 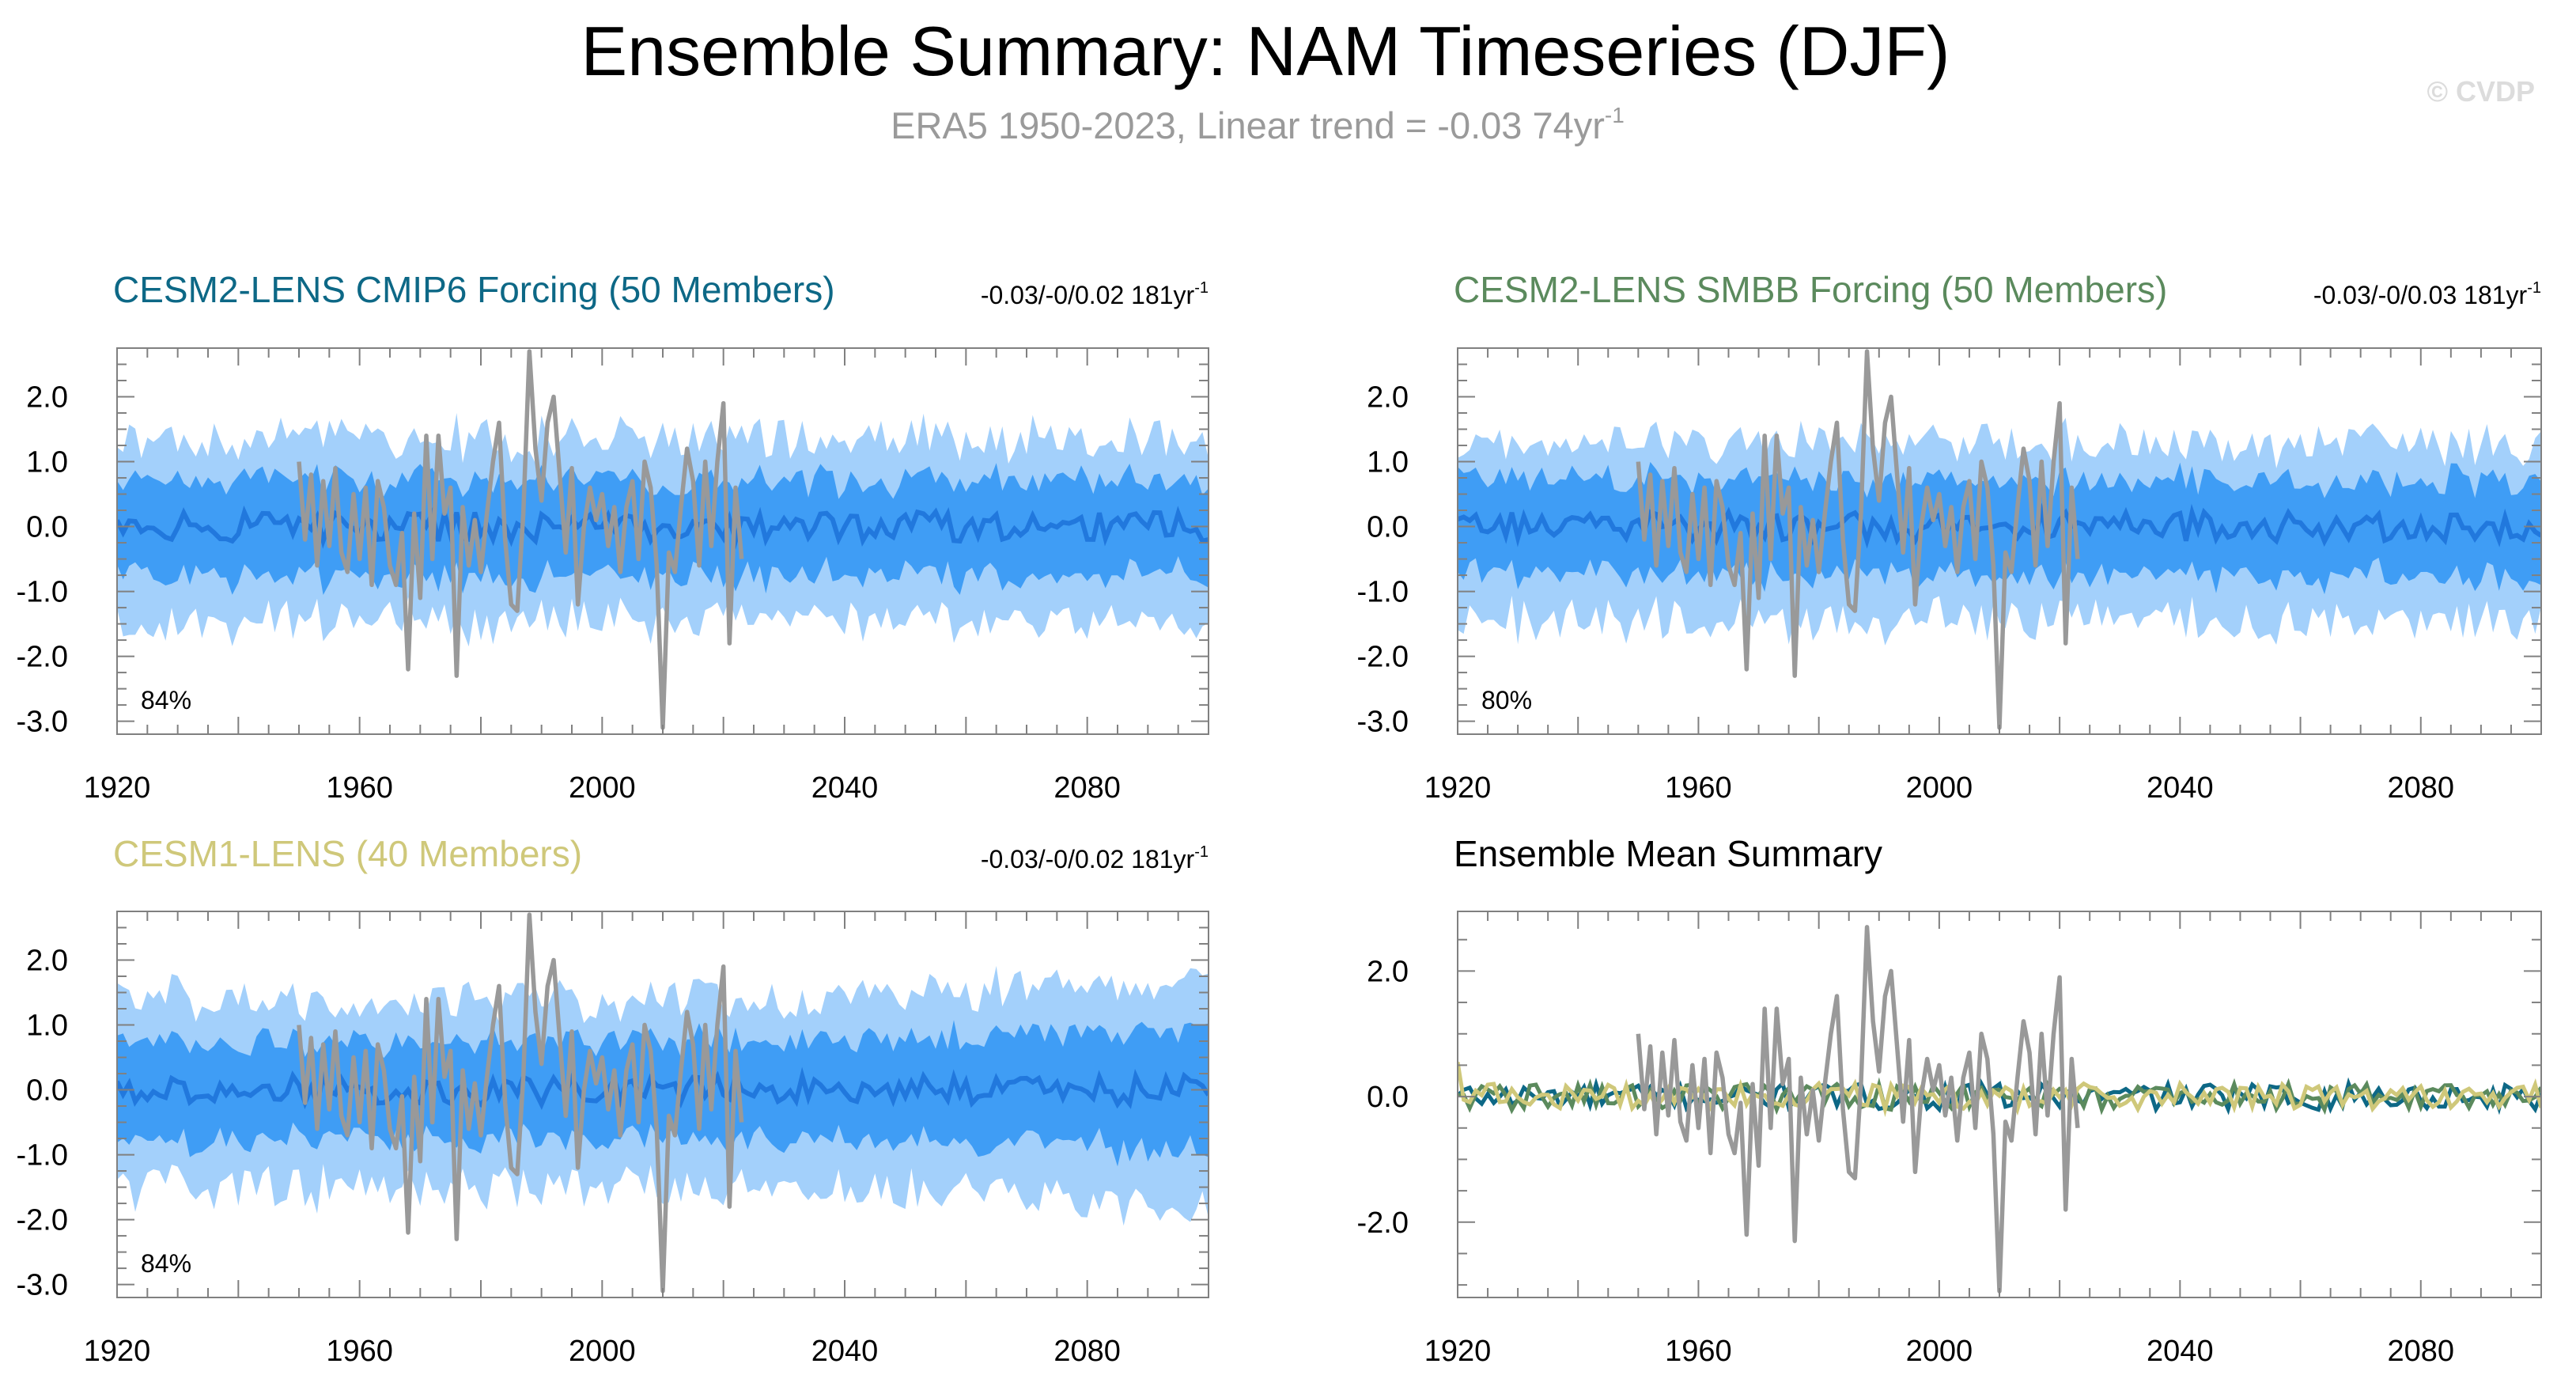 What do you see at coordinates (1507, 700) in the screenshot?
I see `percent-label: 80%` at bounding box center [1507, 700].